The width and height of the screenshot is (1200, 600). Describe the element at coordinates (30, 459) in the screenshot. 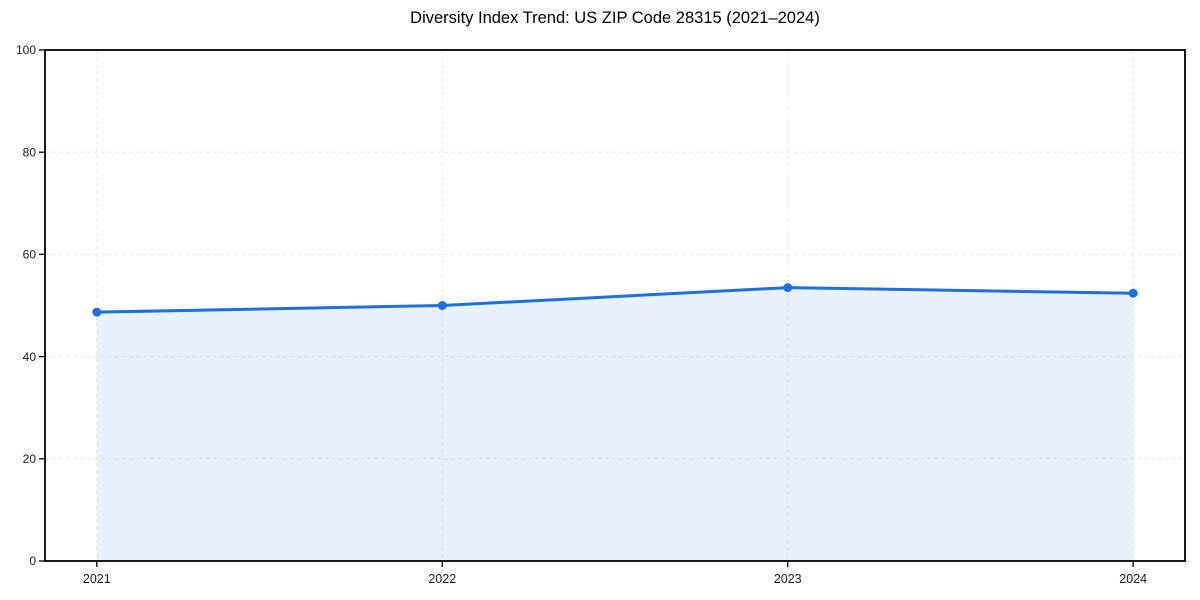

I see `y-tick-label: 20` at that location.